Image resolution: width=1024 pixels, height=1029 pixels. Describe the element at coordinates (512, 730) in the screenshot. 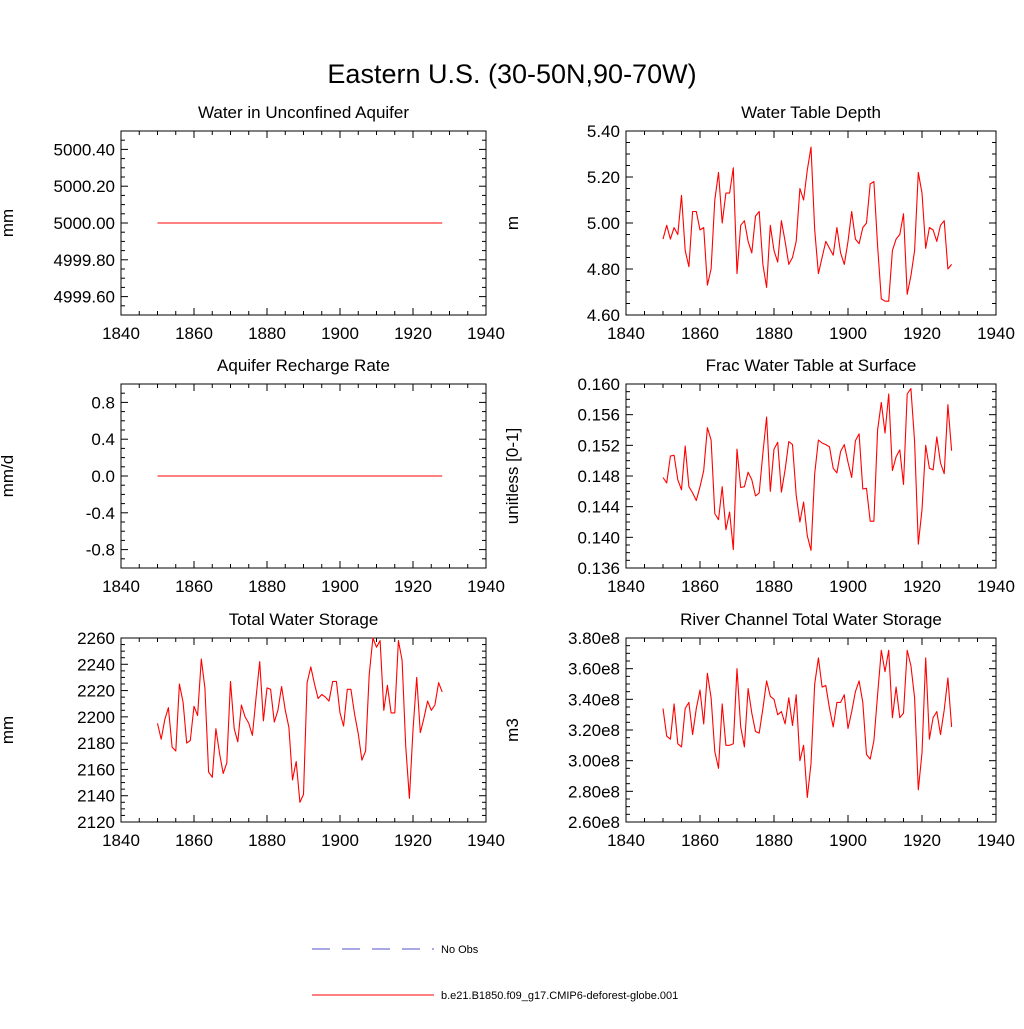

I see `y-axis-label: m3` at that location.